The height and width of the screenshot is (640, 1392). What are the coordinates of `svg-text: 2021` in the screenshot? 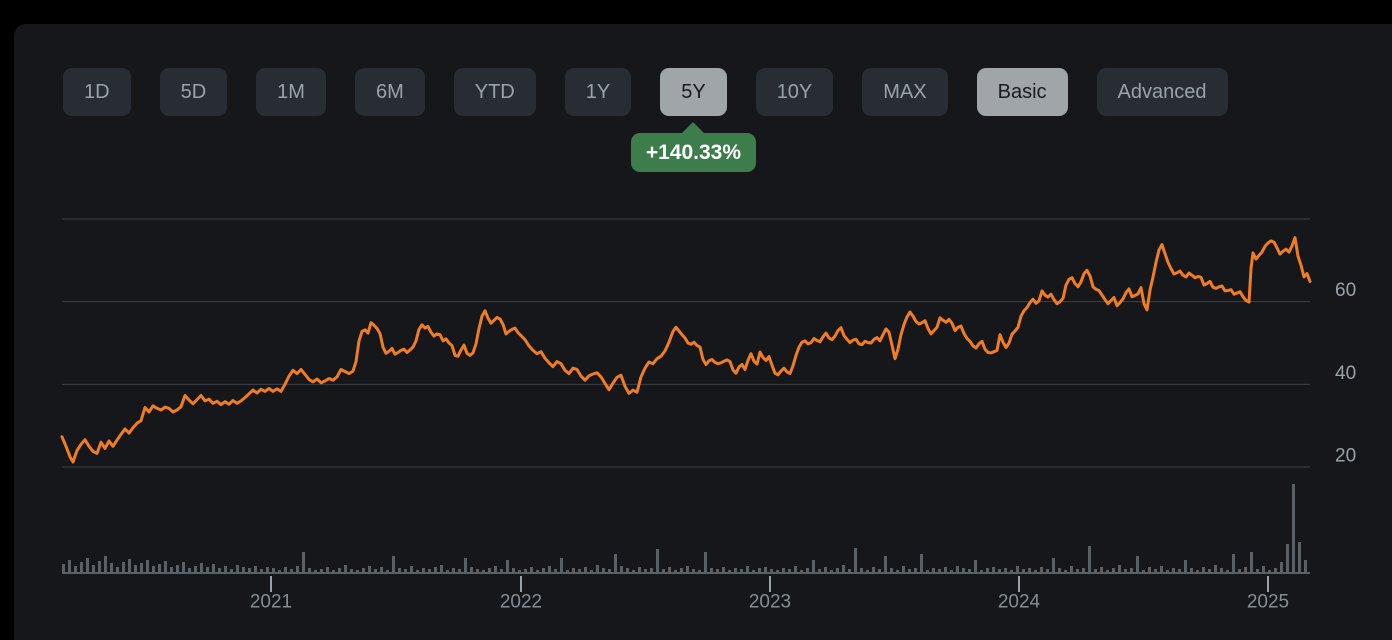 It's located at (271, 602).